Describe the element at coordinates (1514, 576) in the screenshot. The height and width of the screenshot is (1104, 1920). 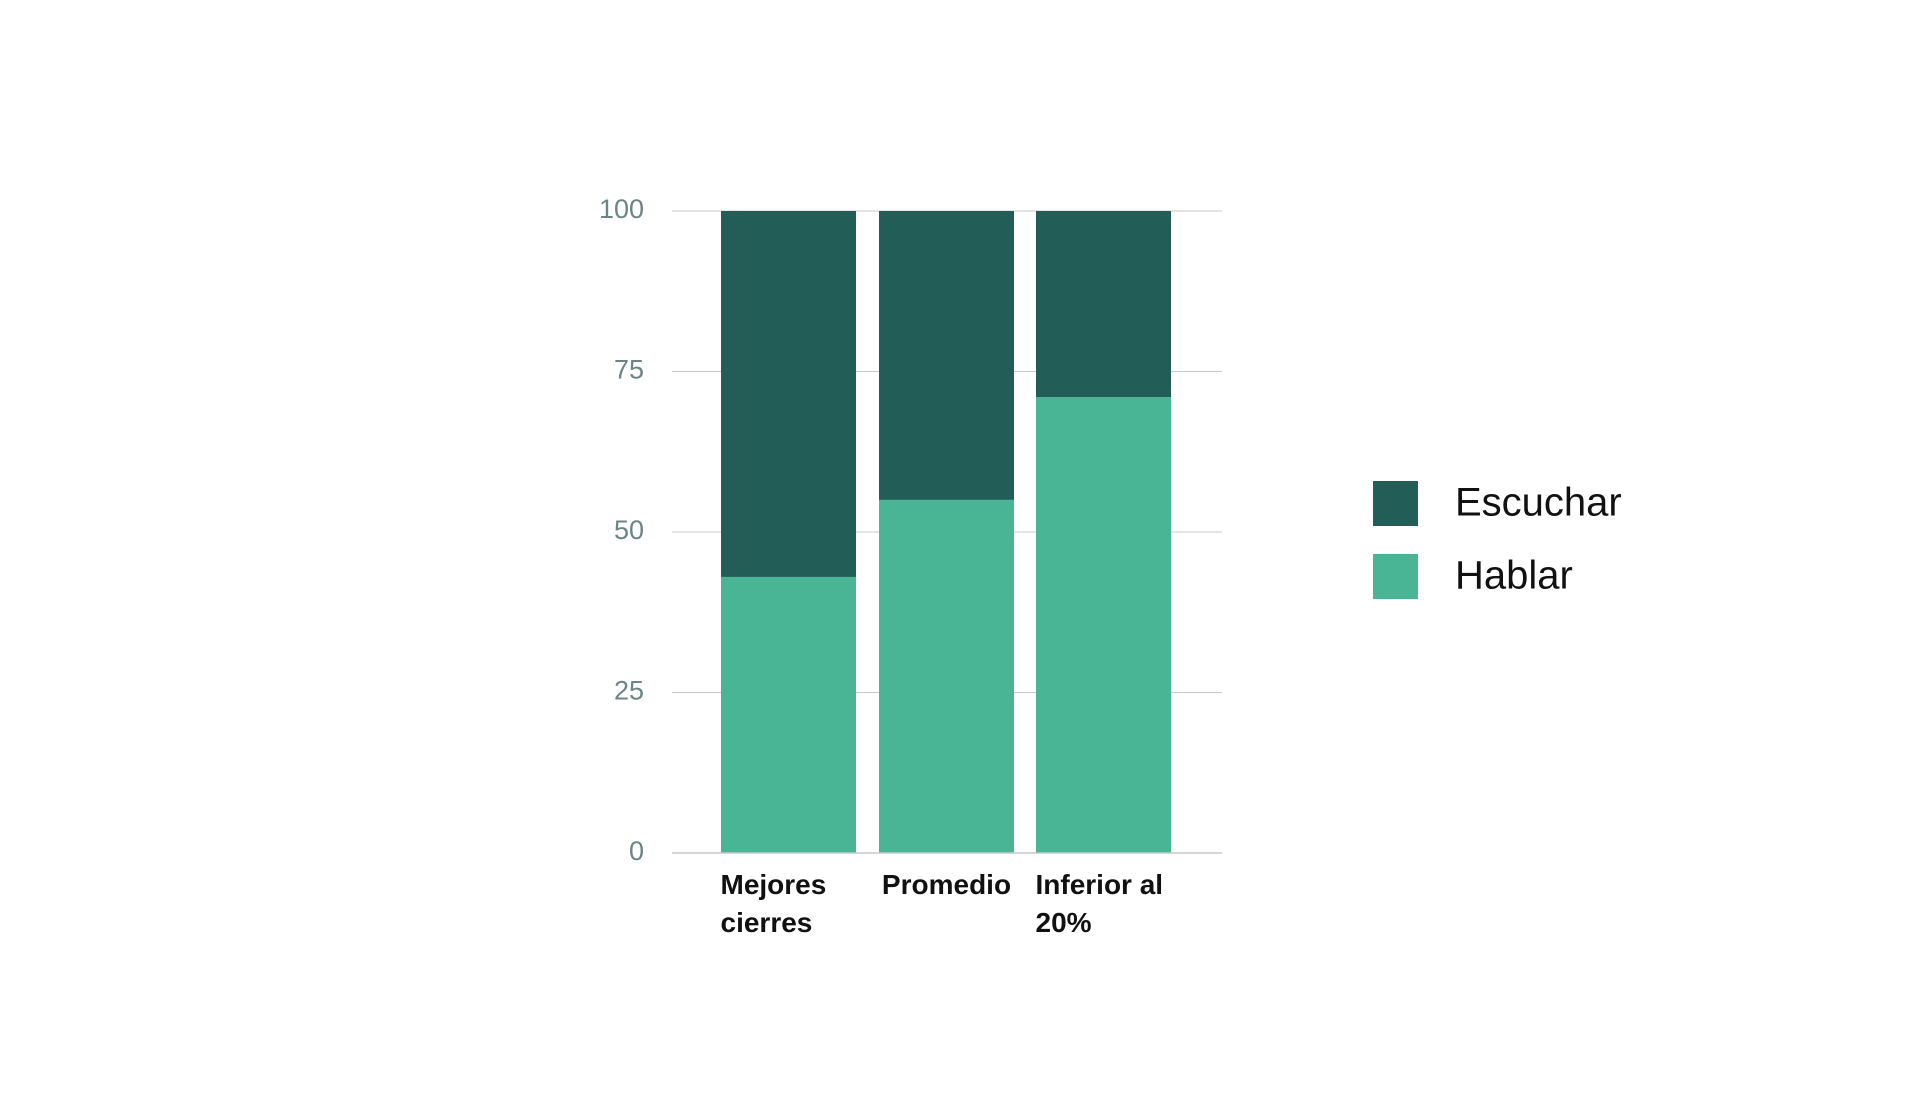
I see `legend-label: Hablar` at that location.